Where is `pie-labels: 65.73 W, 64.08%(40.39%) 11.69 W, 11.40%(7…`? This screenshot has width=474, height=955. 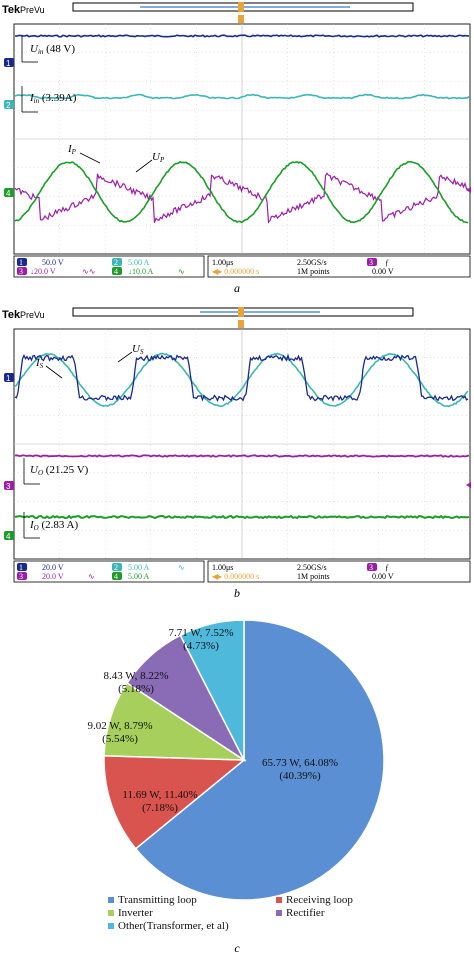 pie-labels: 65.73 W, 64.08%(40.39%) 11.69 W, 11.40%(7… is located at coordinates (212, 720).